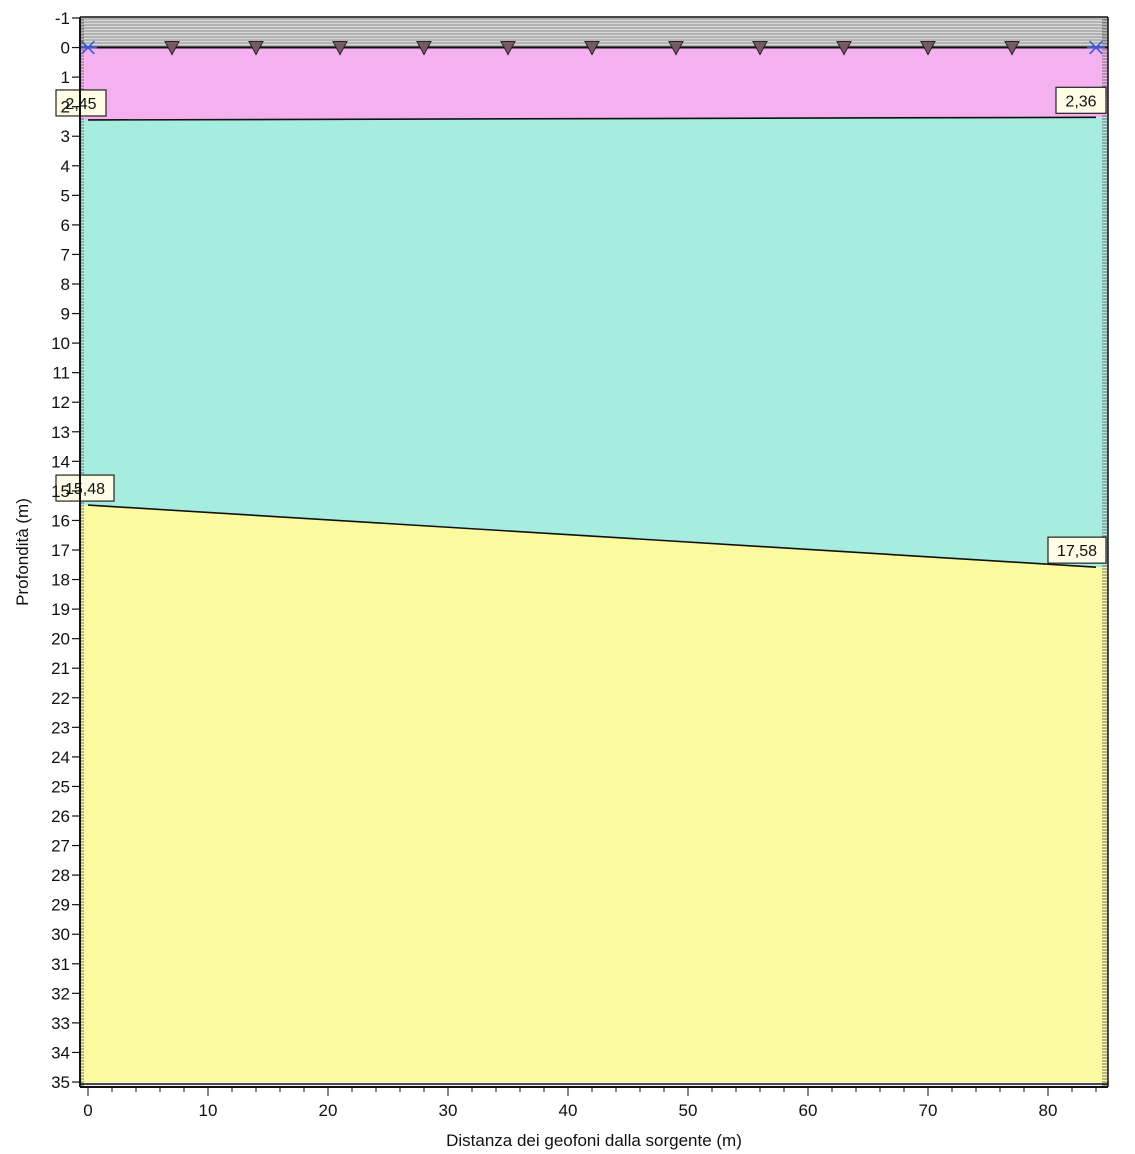 The width and height of the screenshot is (1135, 1154). What do you see at coordinates (60, 698) in the screenshot?
I see `y-tick-label: 22` at bounding box center [60, 698].